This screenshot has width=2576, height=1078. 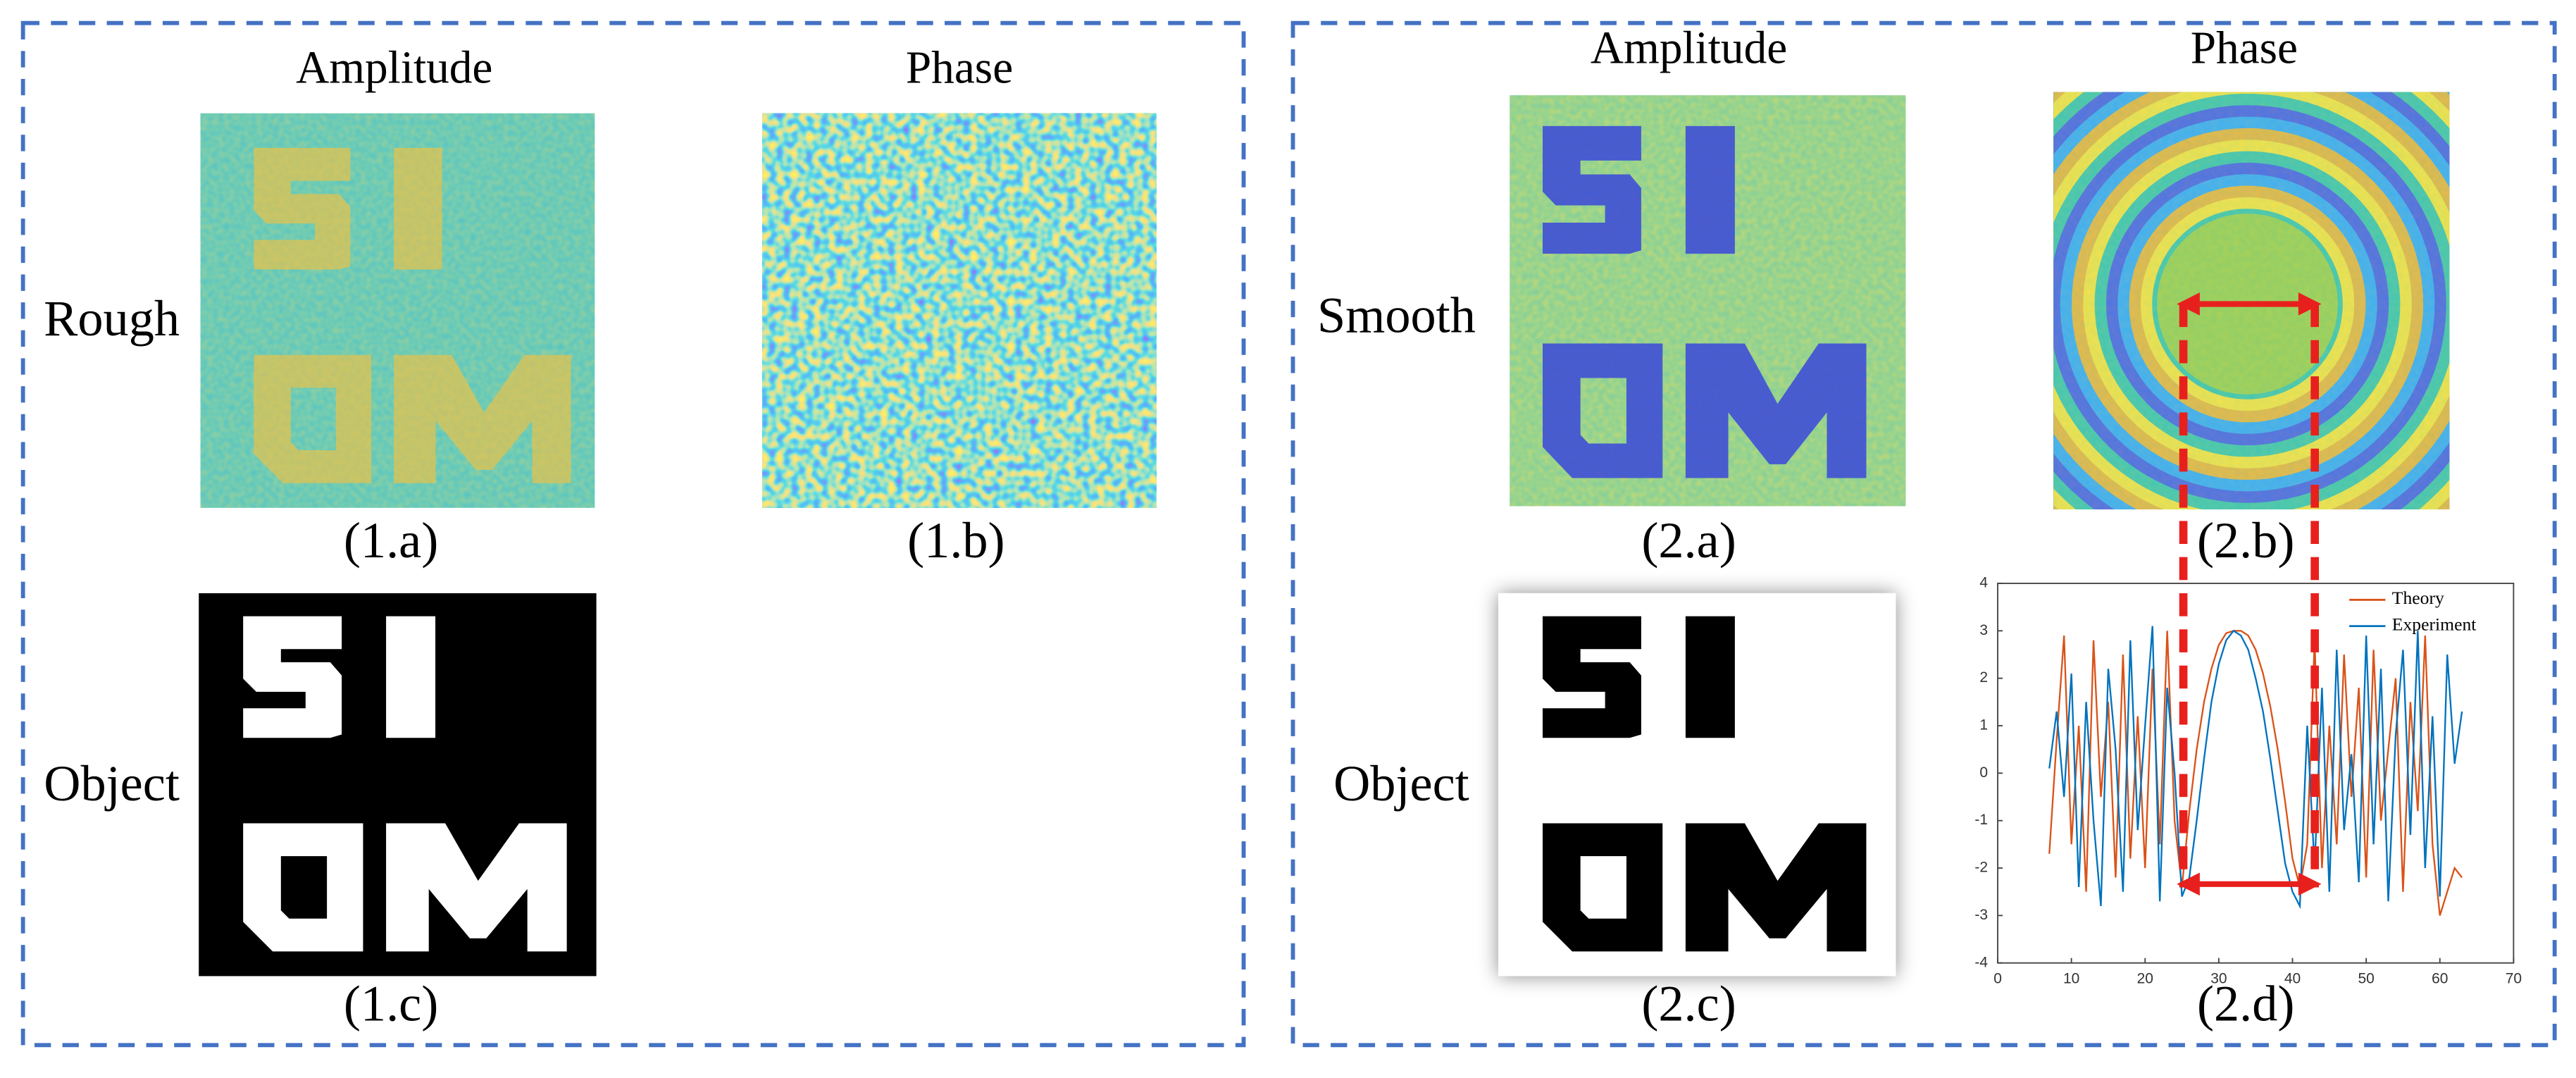 I want to click on caption: (1.b), so click(x=956, y=540).